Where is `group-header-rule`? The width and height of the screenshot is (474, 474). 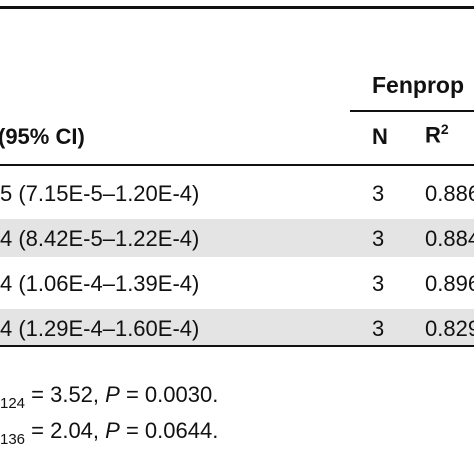 group-header-rule is located at coordinates (412, 111).